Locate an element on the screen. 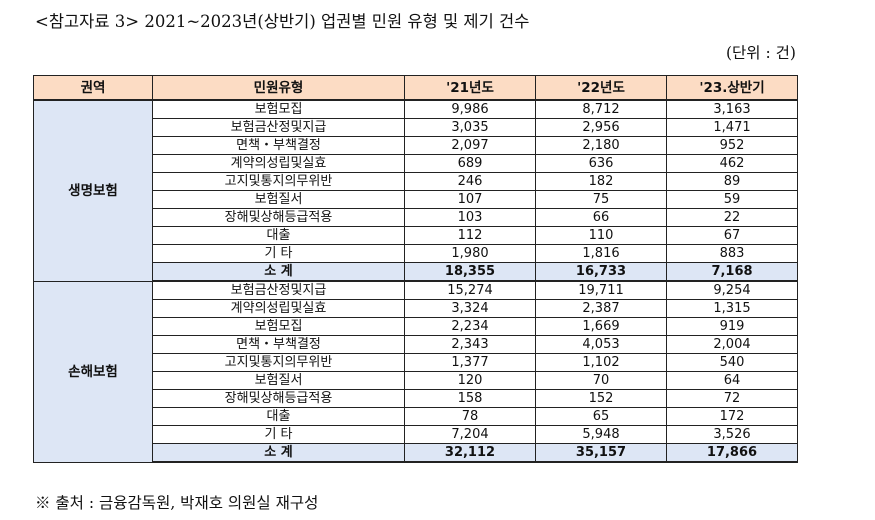 The width and height of the screenshot is (875, 520). value-2022-cell: 70 is located at coordinates (601, 380).